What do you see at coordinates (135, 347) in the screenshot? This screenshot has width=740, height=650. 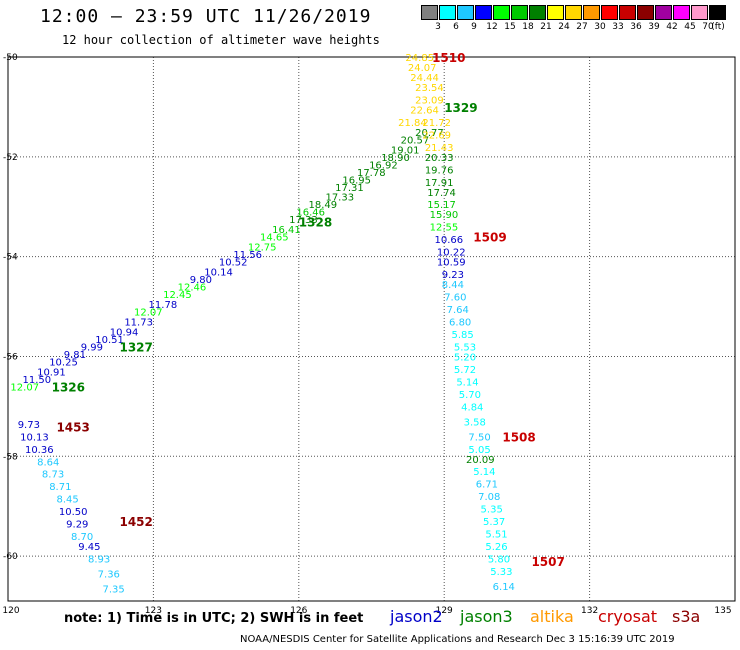 I see `pass-number-label: 1327` at bounding box center [135, 347].